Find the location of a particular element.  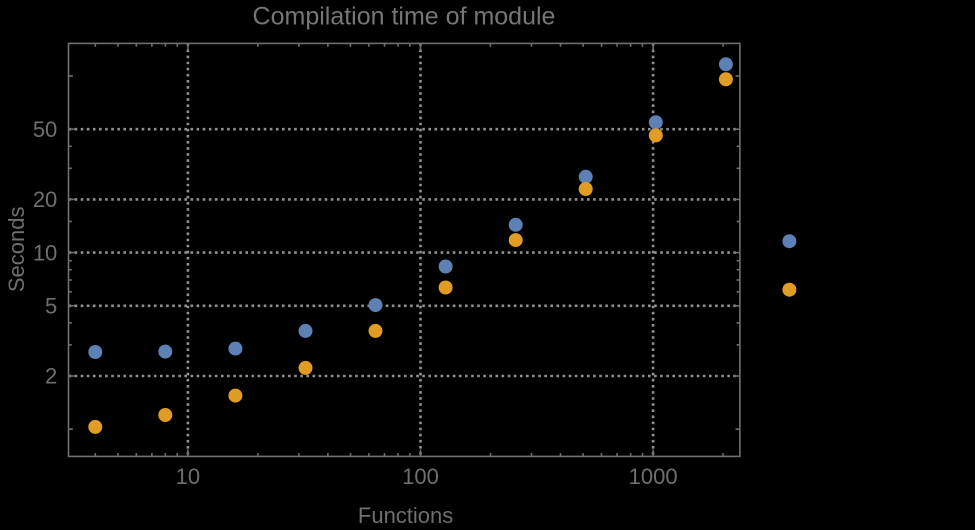

svg-text: 20 is located at coordinates (45, 199).